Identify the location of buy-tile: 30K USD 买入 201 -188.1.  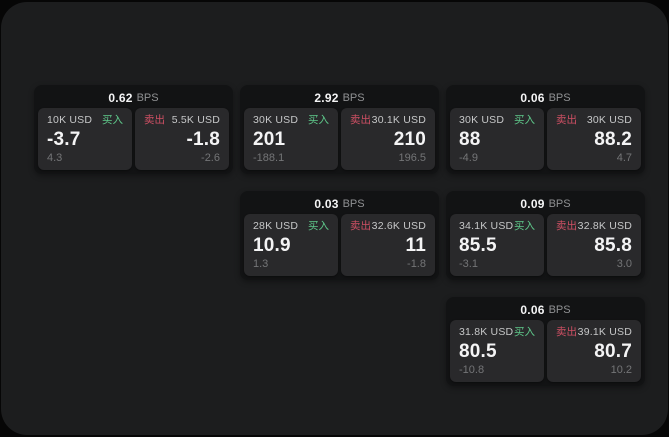
(291, 139).